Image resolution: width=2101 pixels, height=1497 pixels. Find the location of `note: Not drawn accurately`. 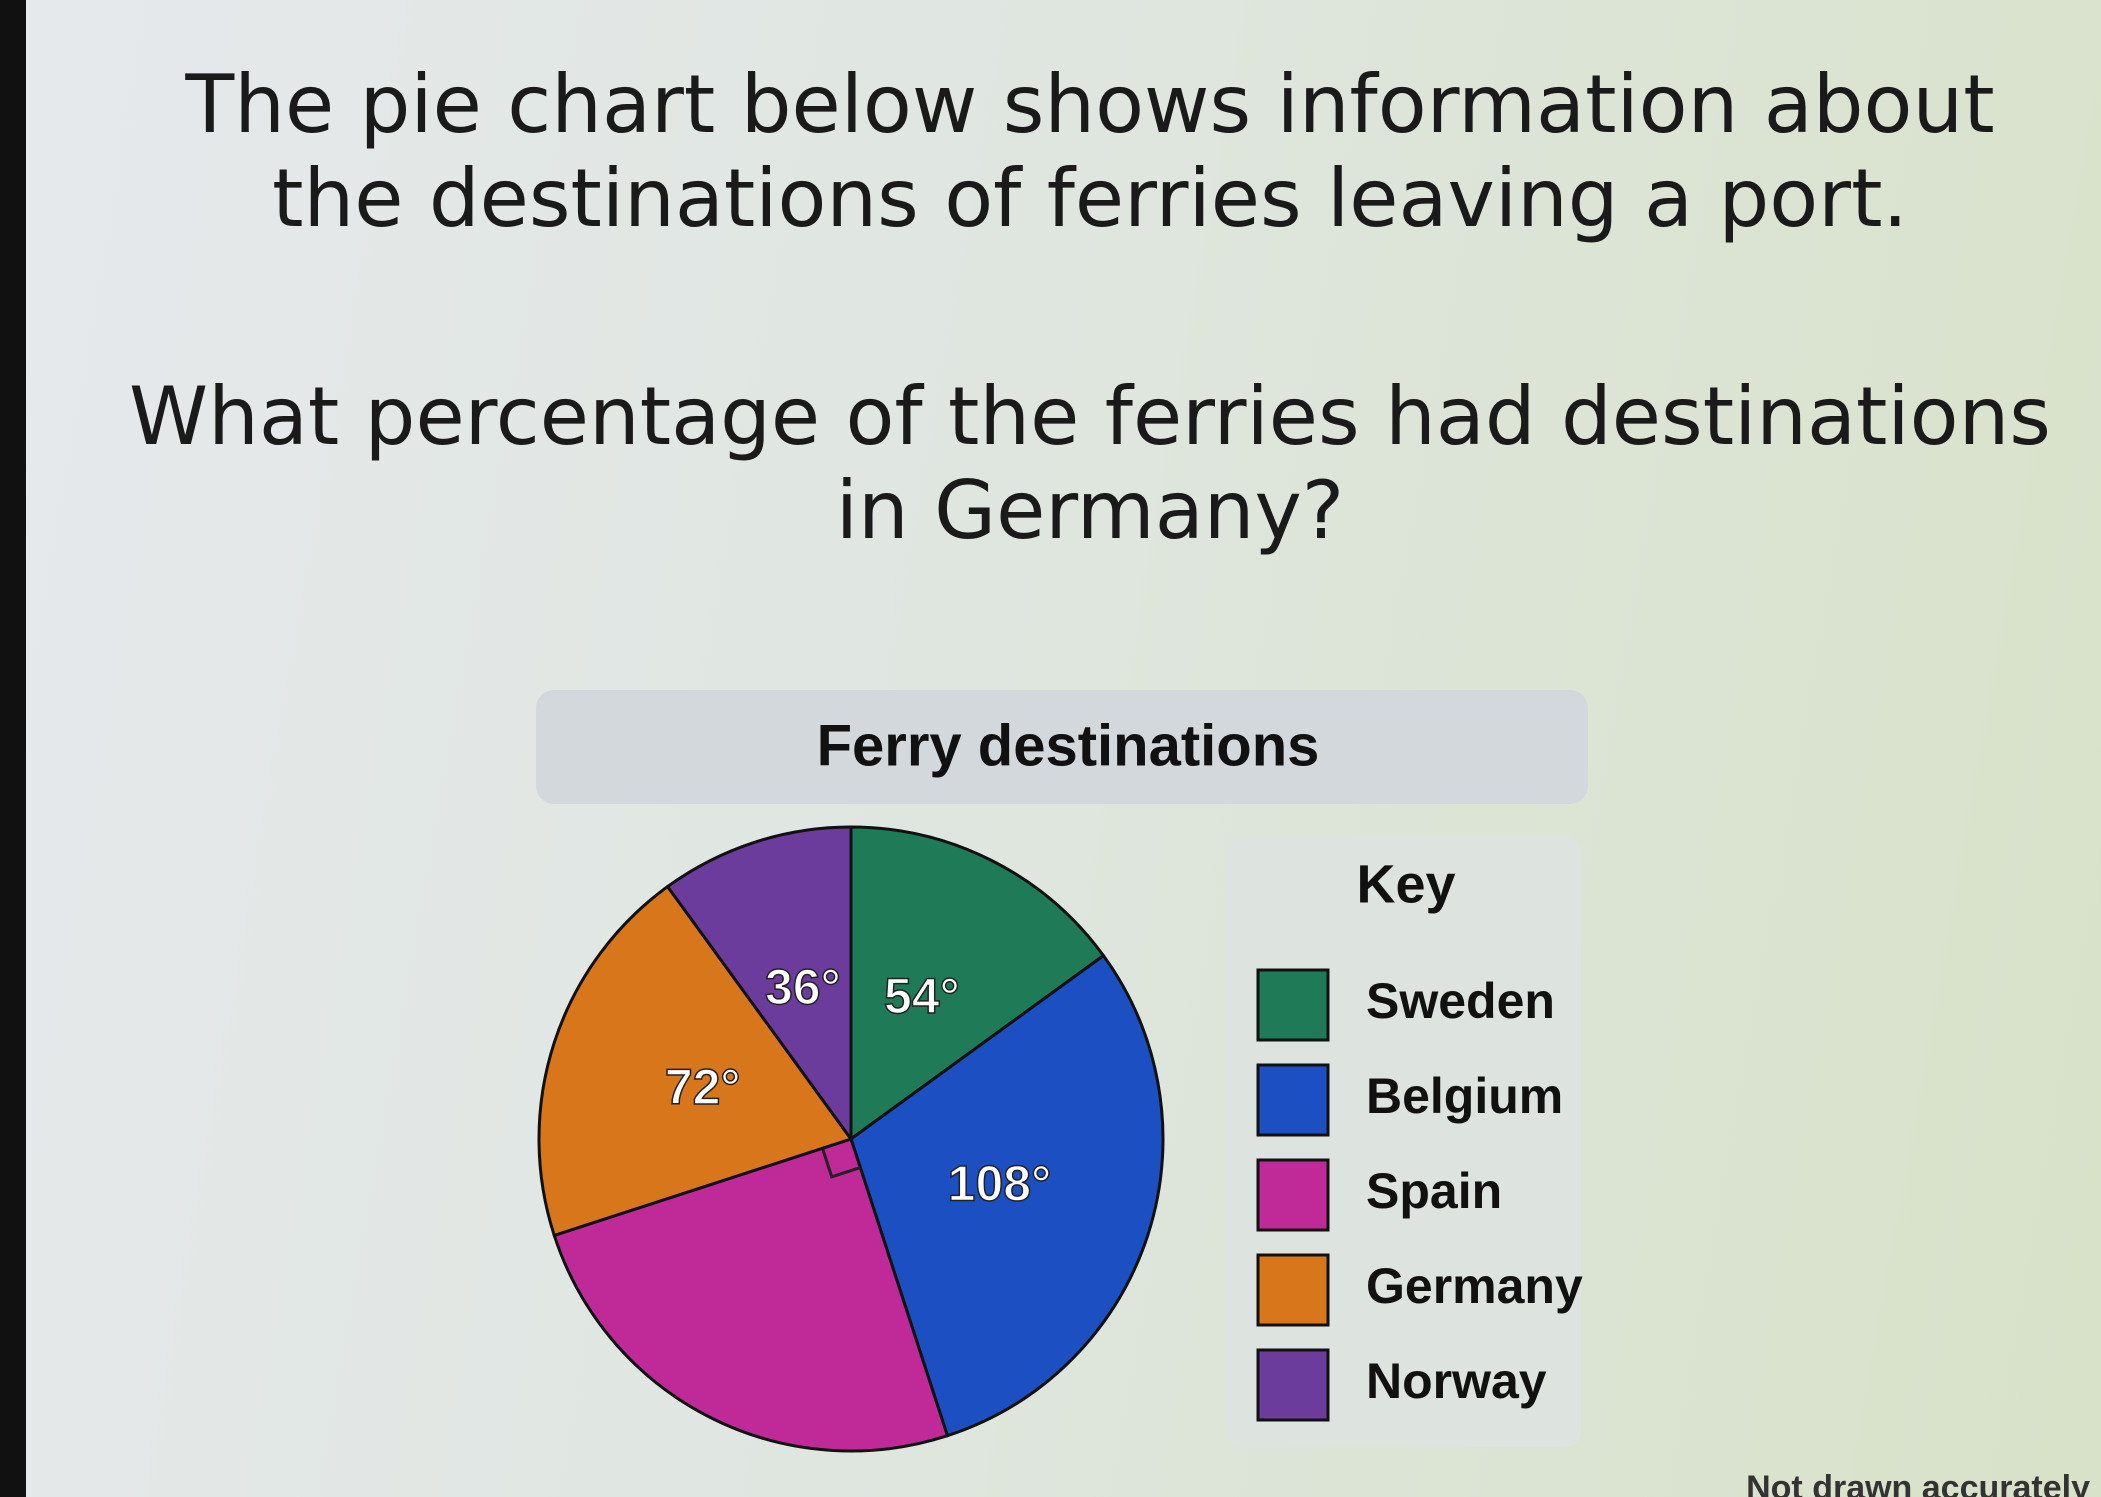

note: Not drawn accurately is located at coordinates (1918, 1483).